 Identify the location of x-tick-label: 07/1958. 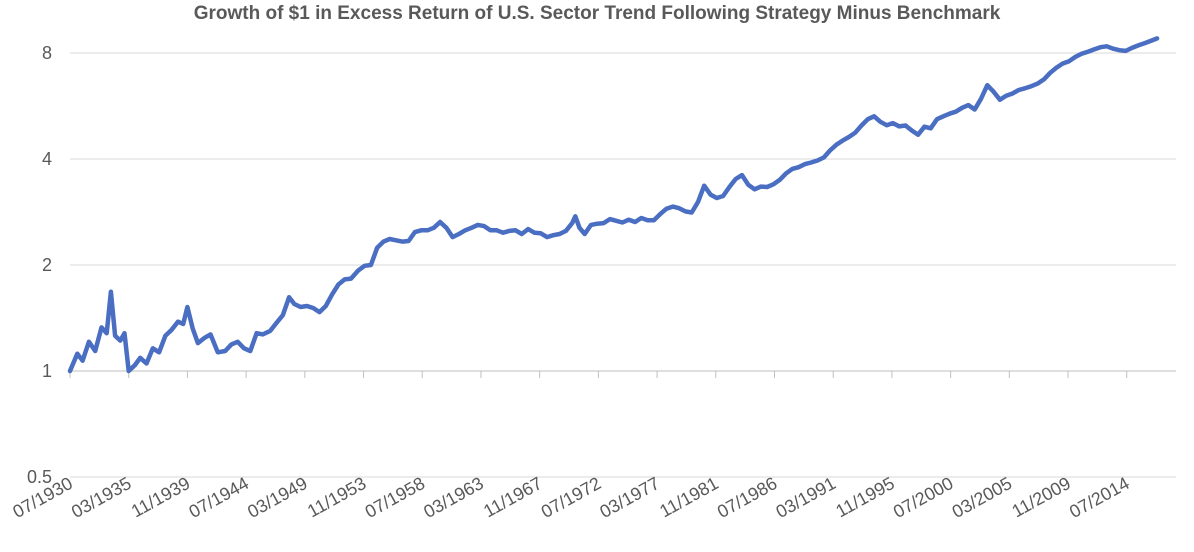
(395, 497).